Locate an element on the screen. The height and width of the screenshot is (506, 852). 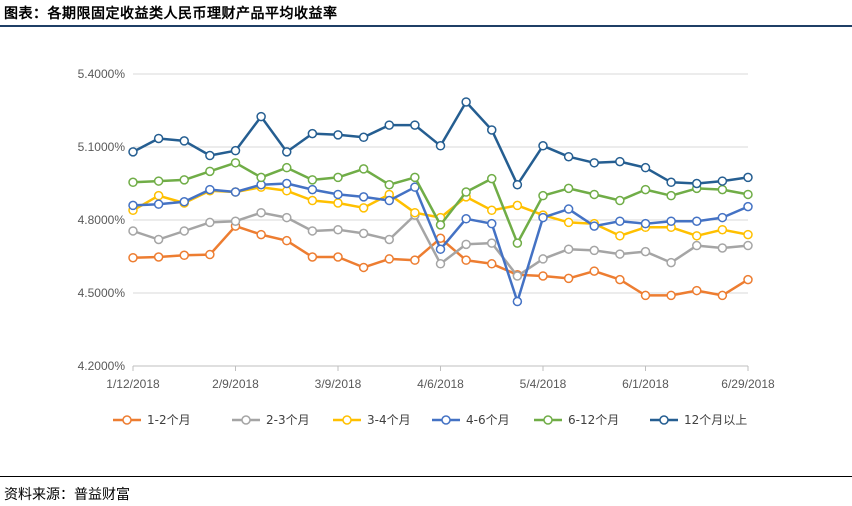
legend-item: 6-12个月 is located at coordinates (576, 420).